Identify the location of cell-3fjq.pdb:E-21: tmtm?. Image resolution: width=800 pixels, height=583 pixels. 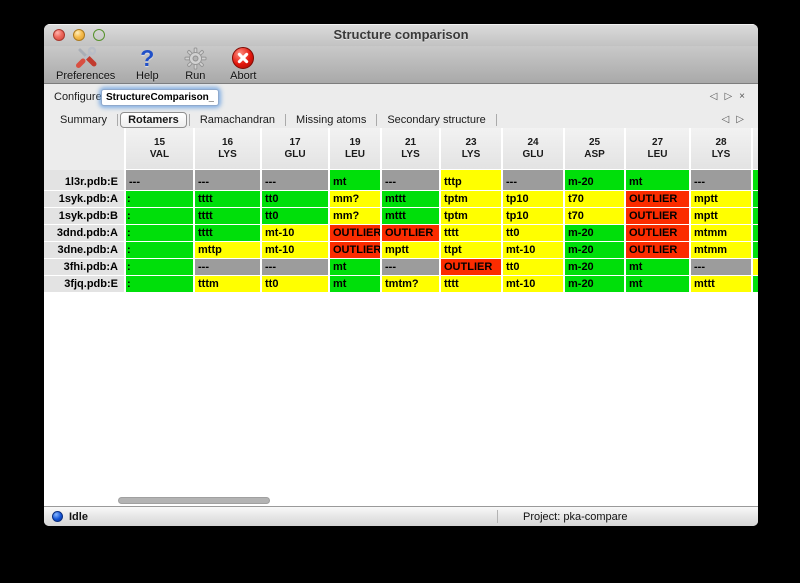
(411, 284).